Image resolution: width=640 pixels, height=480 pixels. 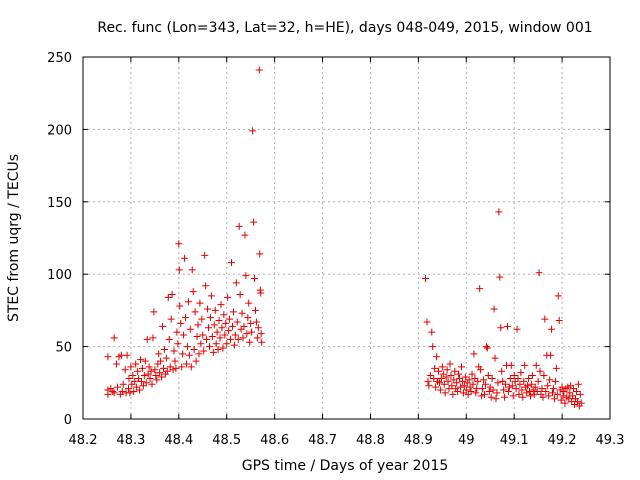 I want to click on x-tick-label: 48.7, so click(x=322, y=440).